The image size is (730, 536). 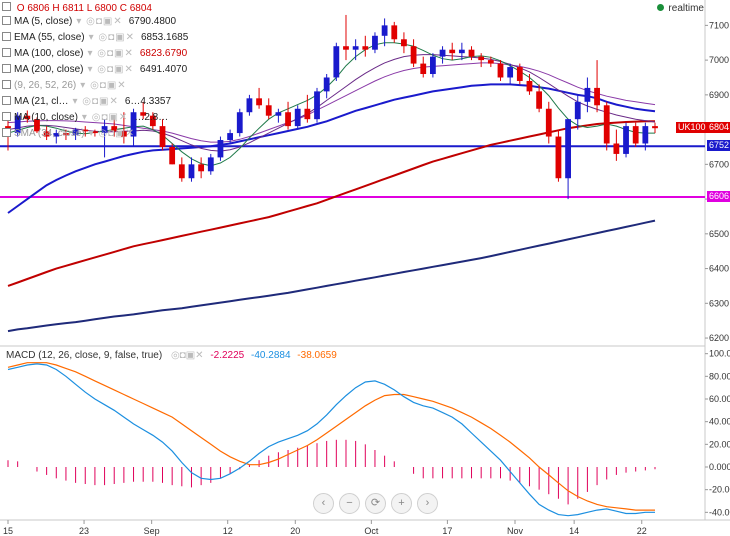 I want to click on time-tick-label: 23, so click(x=84, y=531).